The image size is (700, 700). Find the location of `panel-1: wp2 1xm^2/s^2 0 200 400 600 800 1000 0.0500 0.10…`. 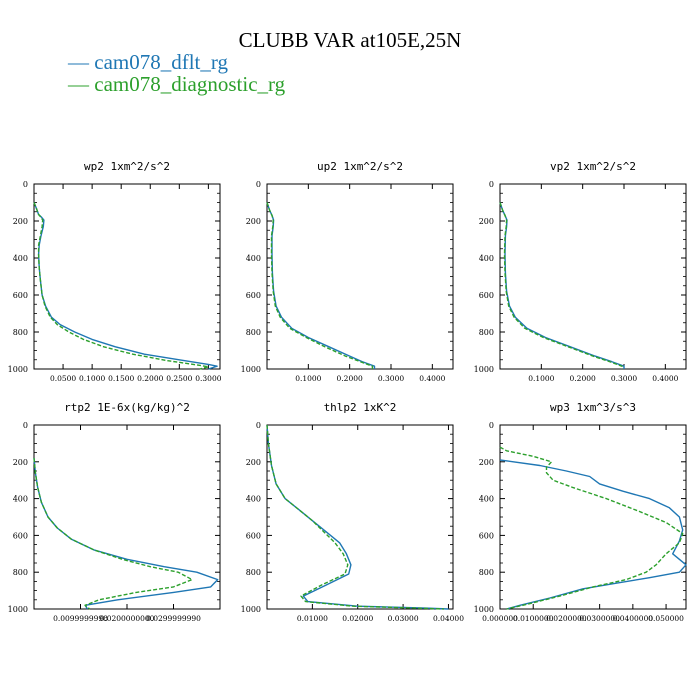

panel-1: wp2 1xm^2/s^2 0 200 400 600 800 1000 0.0500 0.10… is located at coordinates (115, 271).